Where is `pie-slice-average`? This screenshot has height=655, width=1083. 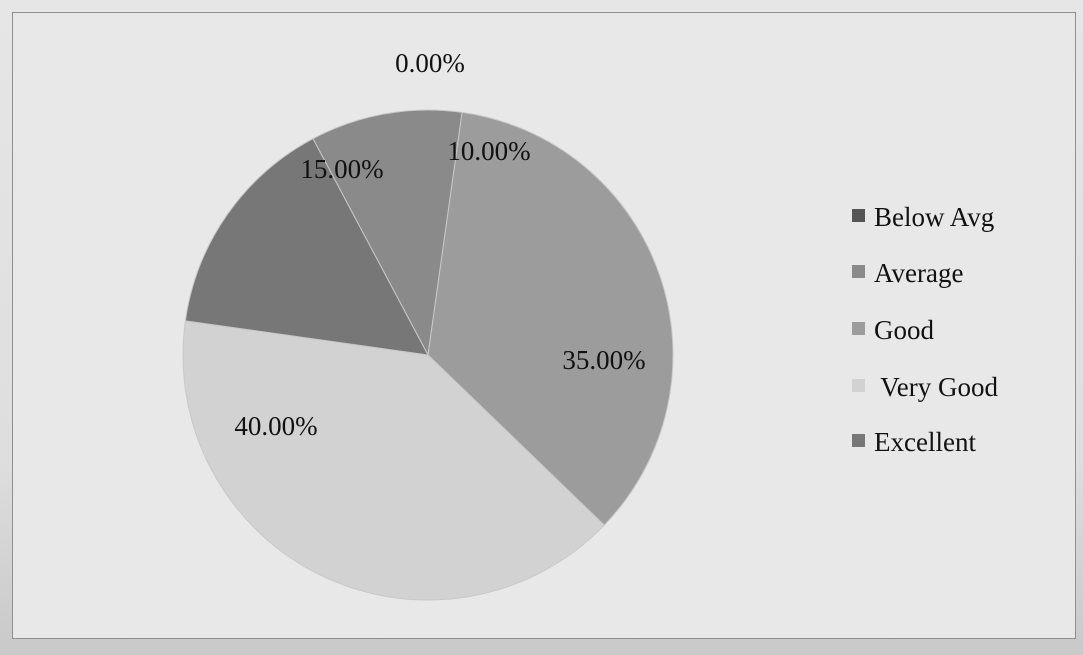
pie-slice-average is located at coordinates (387, 233).